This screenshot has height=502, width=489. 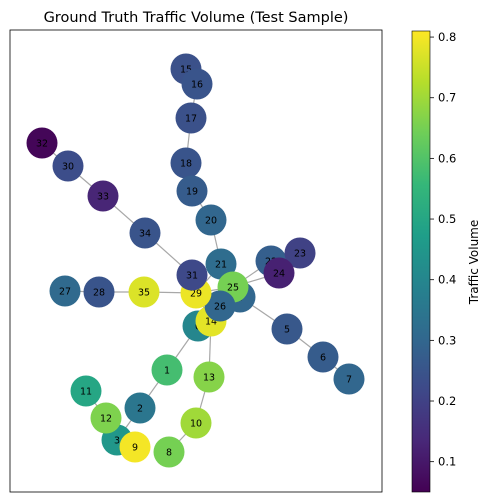 I want to click on node-7: 7, so click(x=349, y=379).